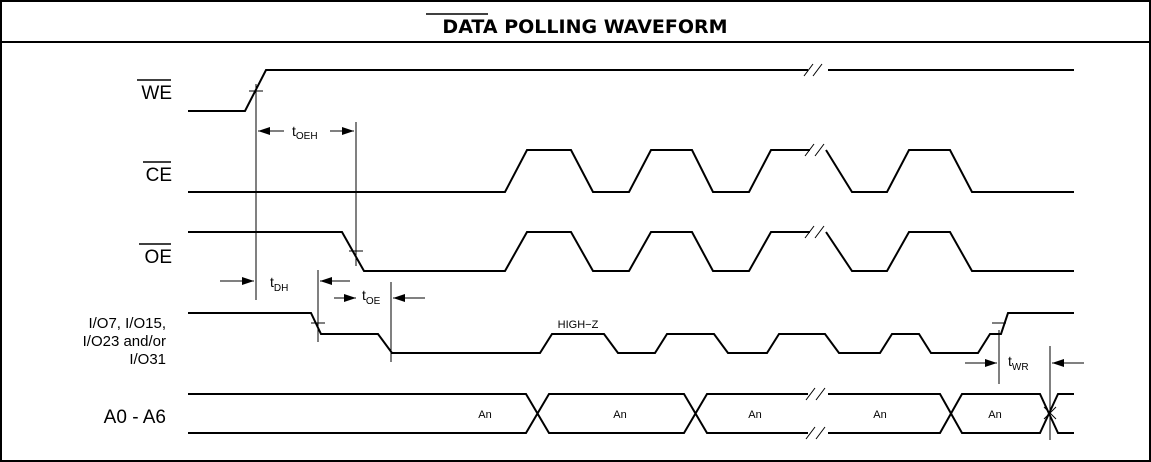 This screenshot has height=462, width=1151. I want to click on we-waveform, so click(631, 87).